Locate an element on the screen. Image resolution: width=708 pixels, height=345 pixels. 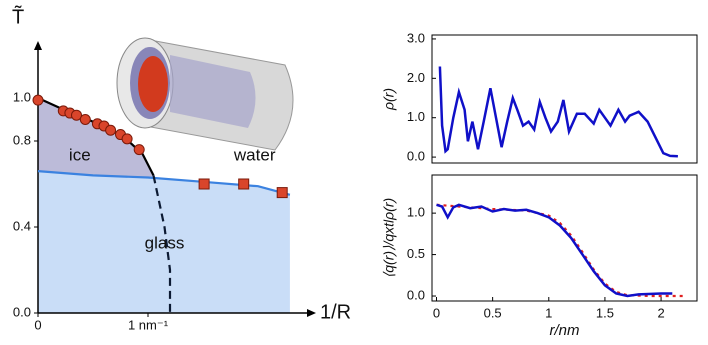
region-label: glass is located at coordinates (165, 243).